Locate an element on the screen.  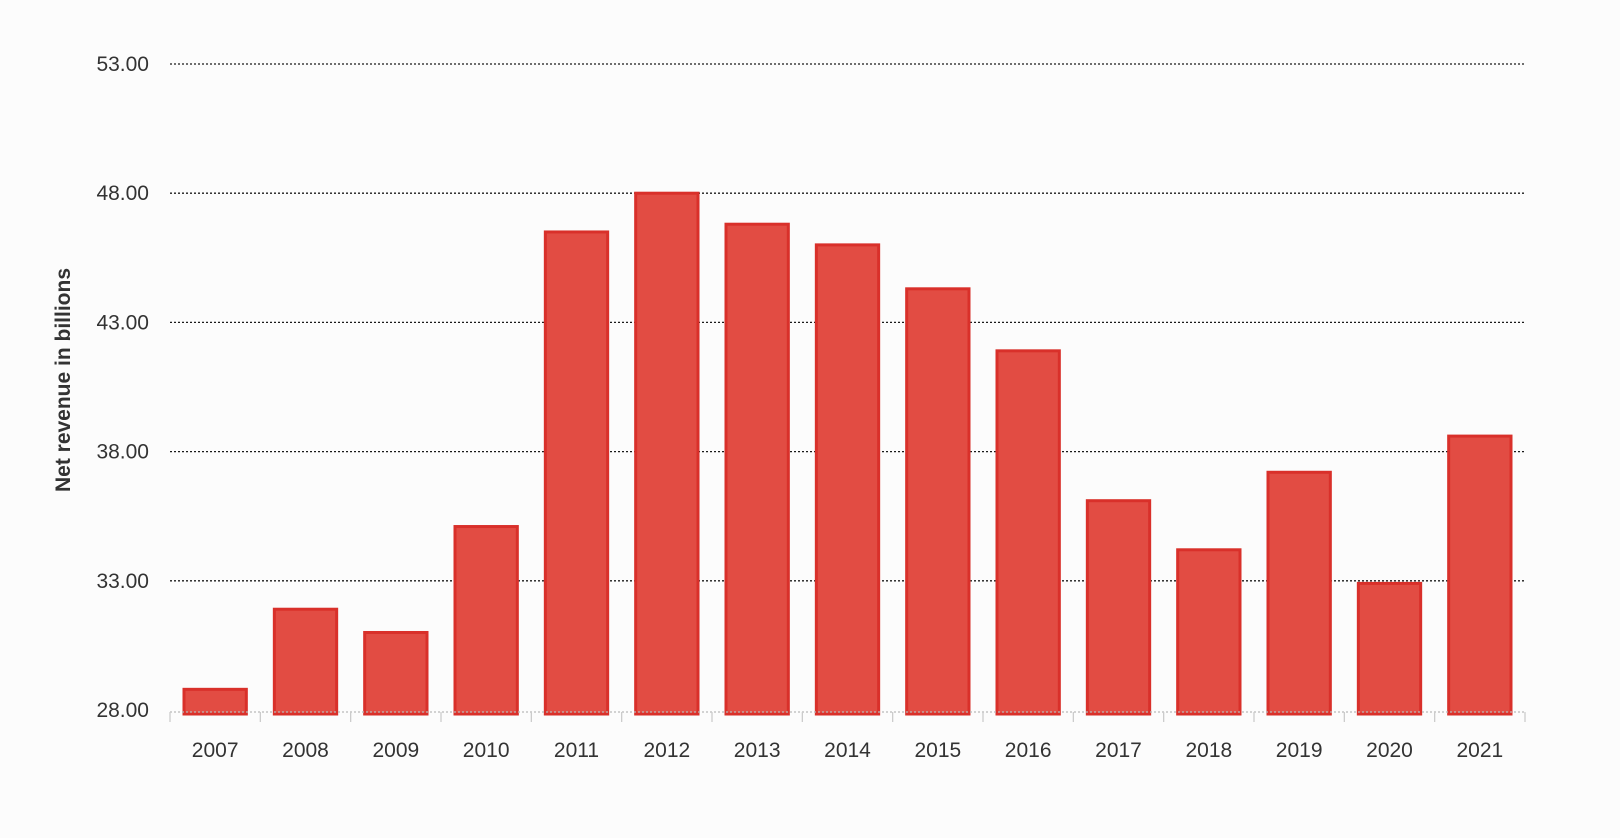
x-tick-label: 2019 is located at coordinates (1299, 750).